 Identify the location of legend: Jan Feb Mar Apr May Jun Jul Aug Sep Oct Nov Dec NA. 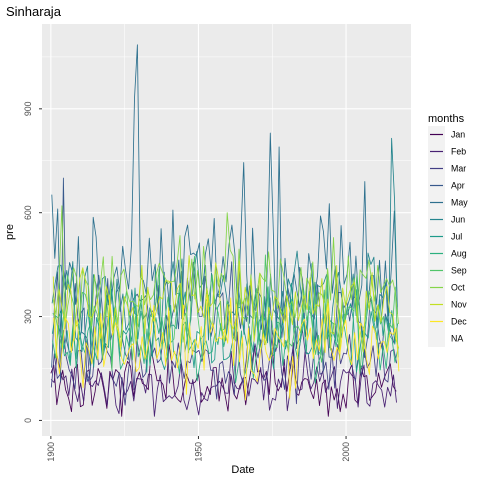
(448, 236).